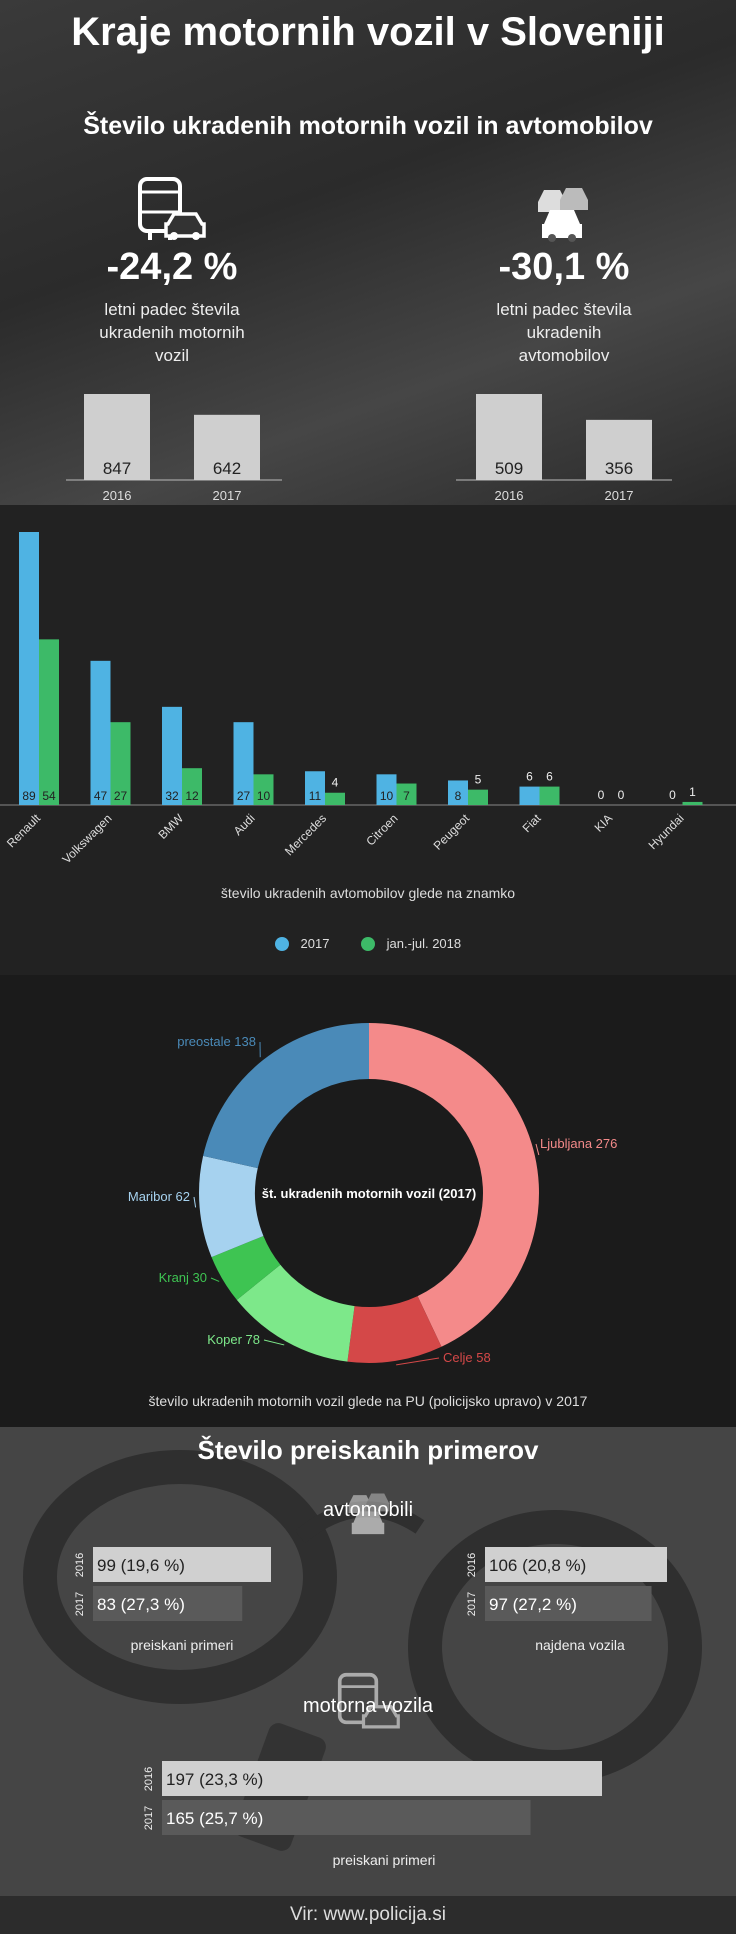 Image resolution: width=736 pixels, height=1934 pixels. Describe the element at coordinates (172, 796) in the screenshot. I see `bar-value-label: 32` at that location.